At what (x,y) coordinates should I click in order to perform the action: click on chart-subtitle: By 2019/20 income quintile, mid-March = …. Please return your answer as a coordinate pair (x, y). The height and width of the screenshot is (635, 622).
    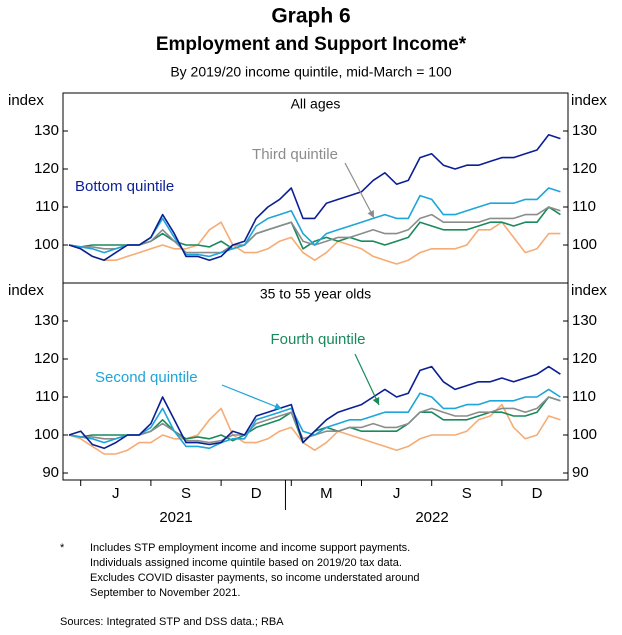
    Looking at the image, I should click on (311, 72).